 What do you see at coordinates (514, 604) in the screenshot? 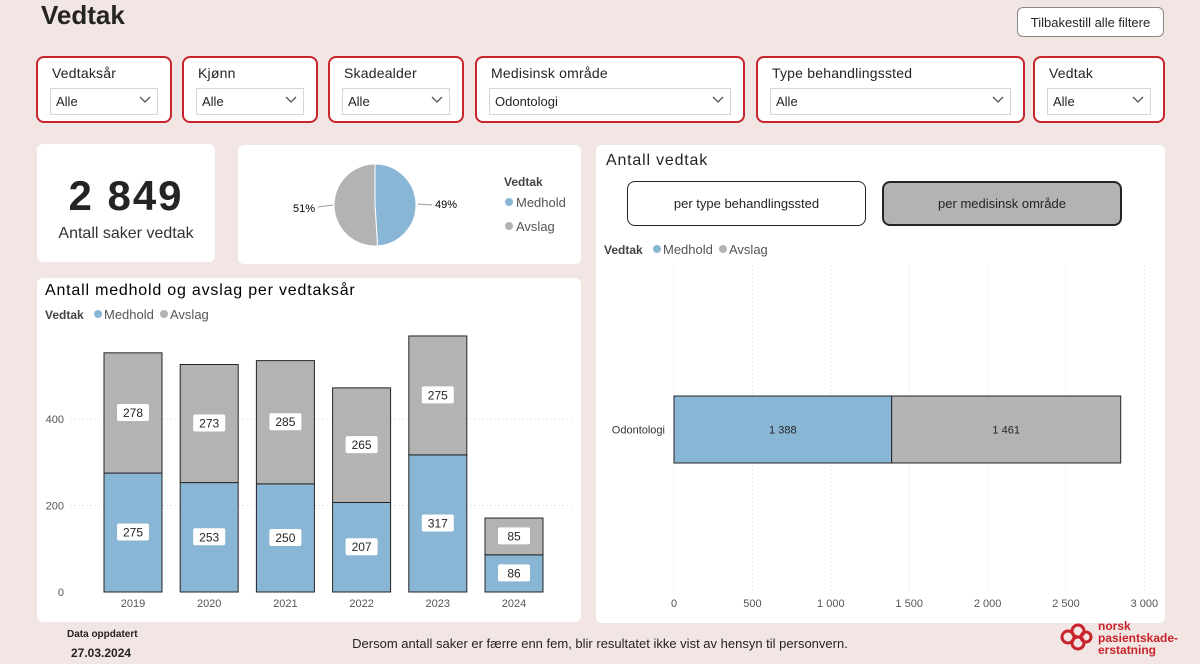
I see `x-tick-label: 2024` at bounding box center [514, 604].